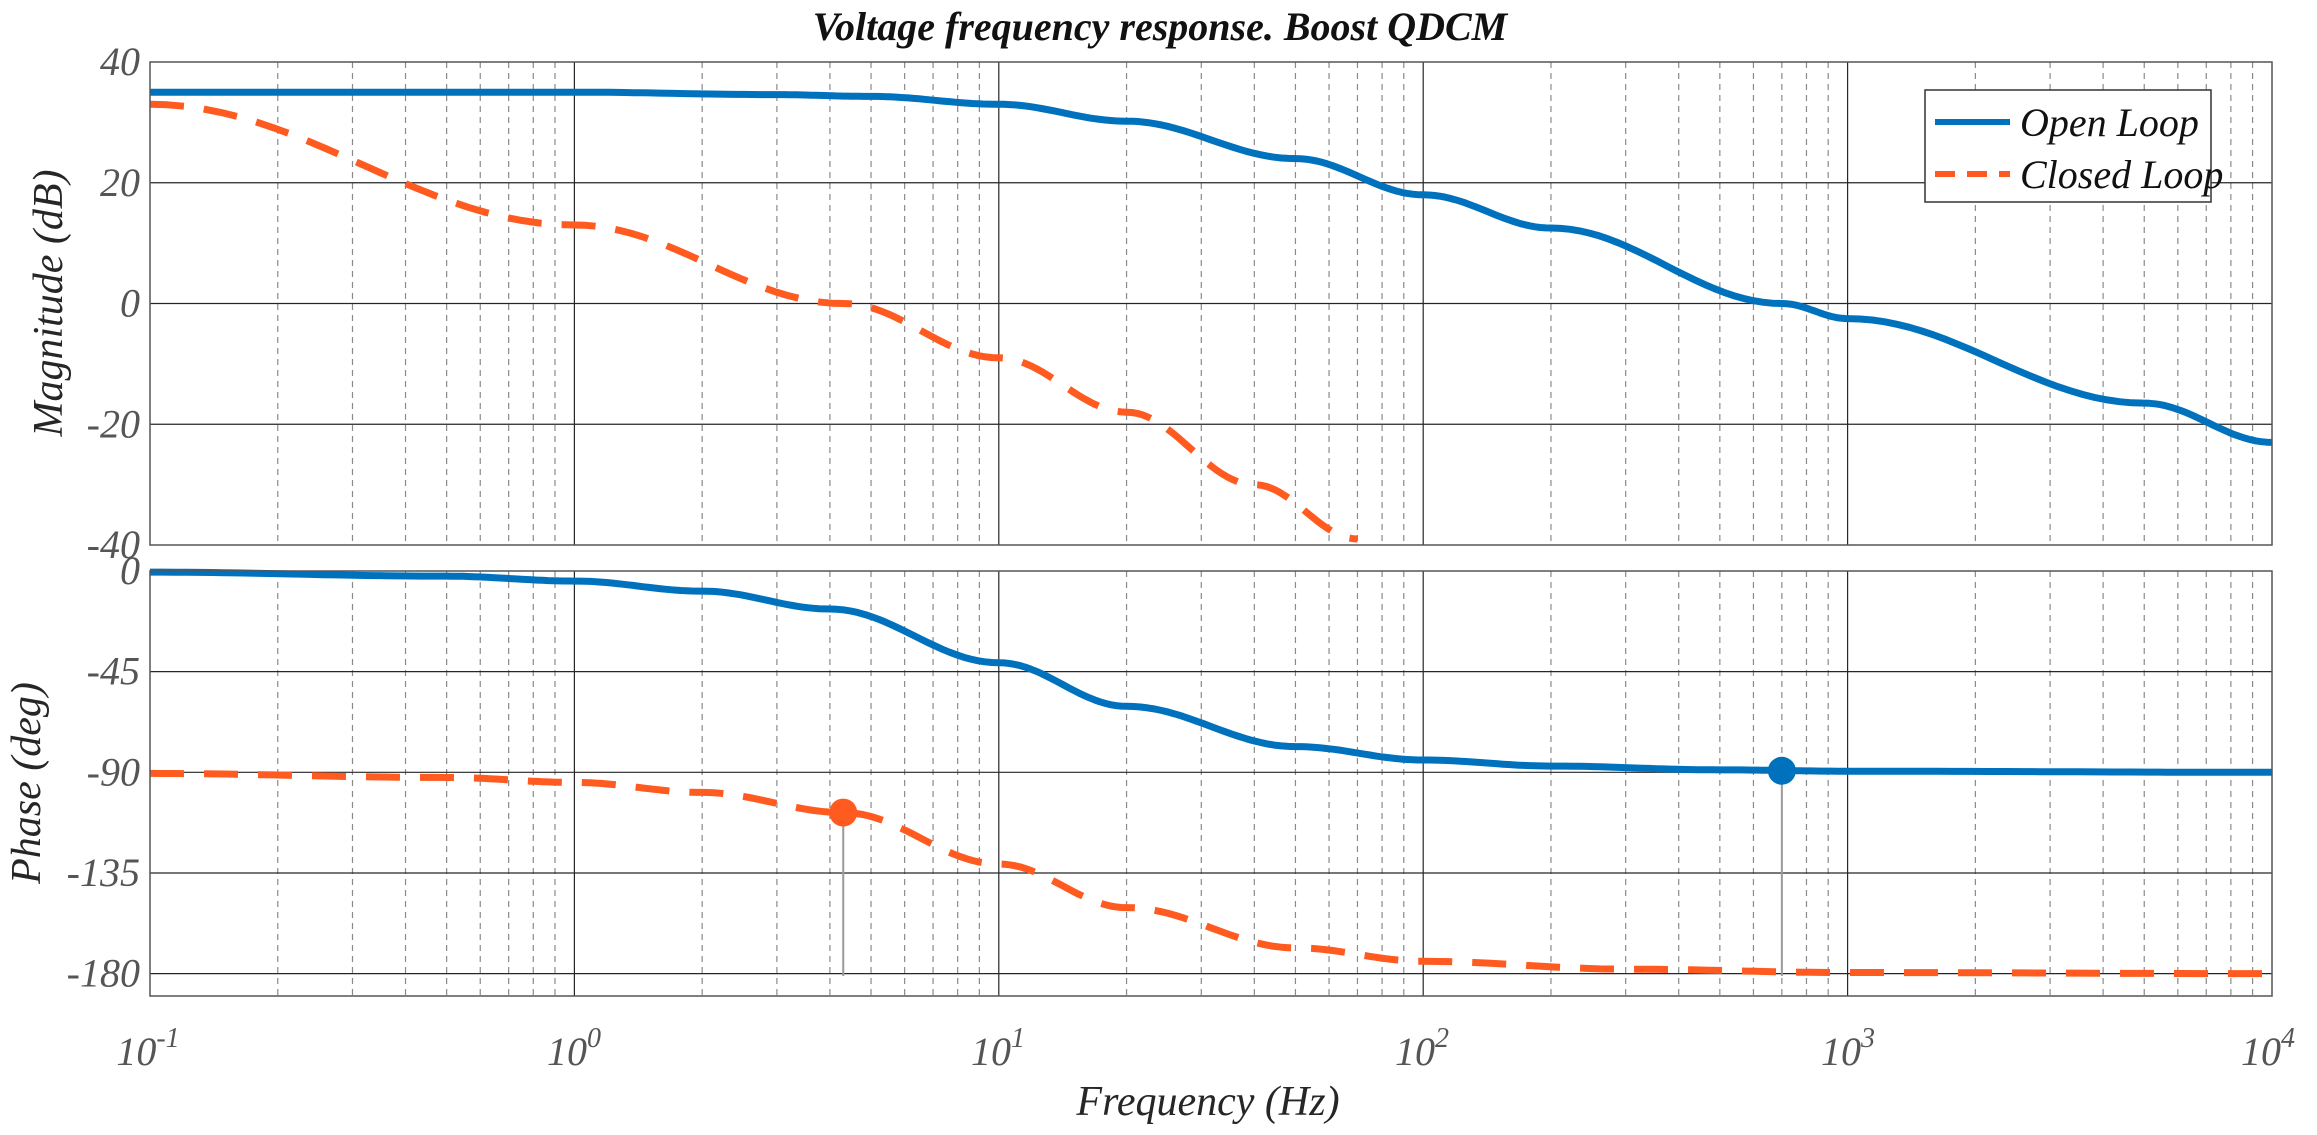  I want to click on open-loop-phase-marker, so click(1781, 770).